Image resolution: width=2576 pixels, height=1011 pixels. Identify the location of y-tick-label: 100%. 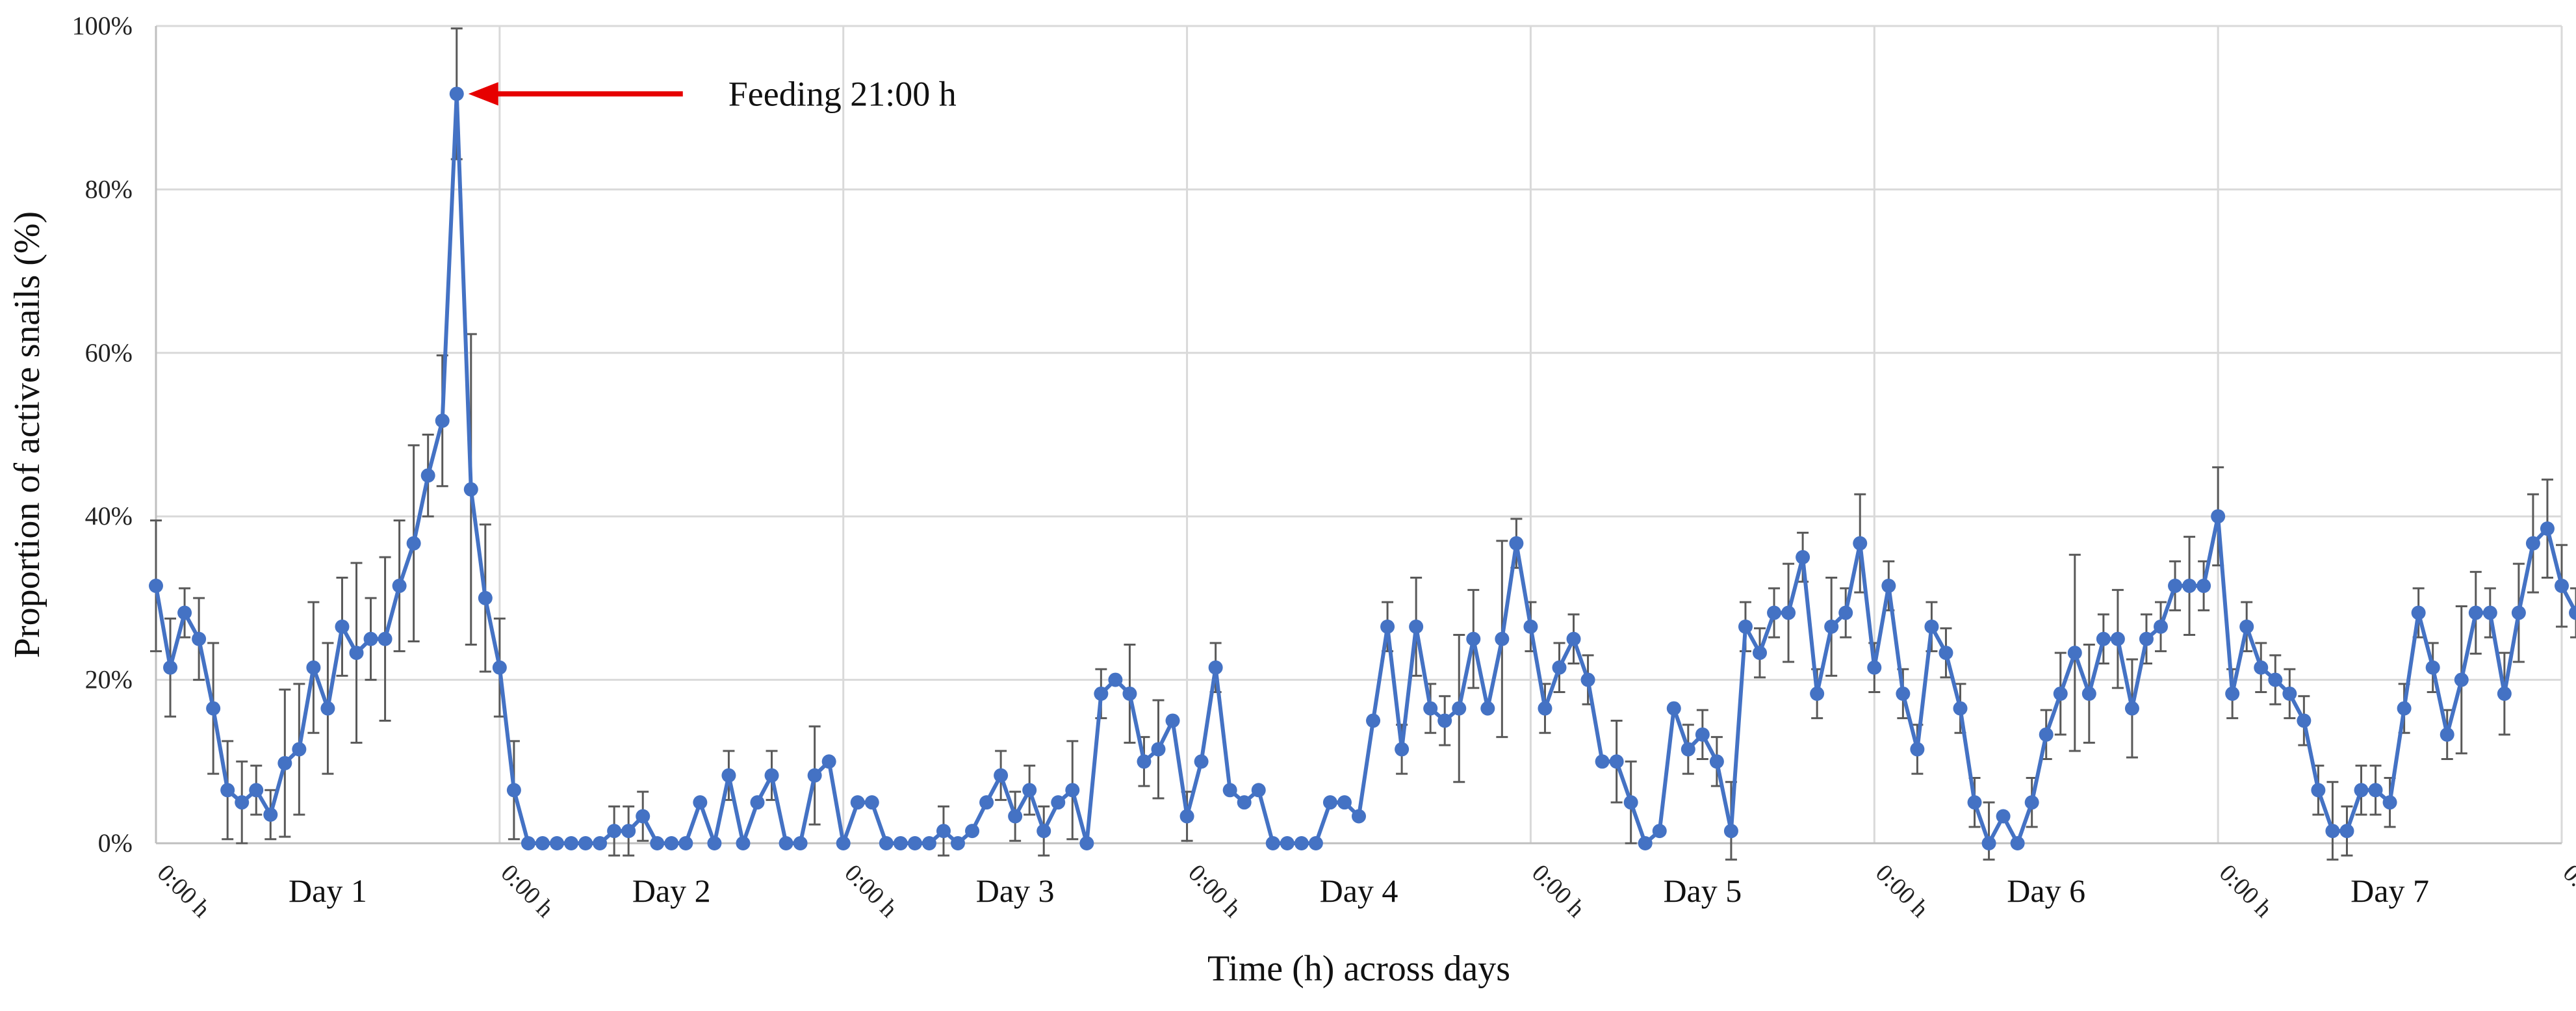
(102, 25).